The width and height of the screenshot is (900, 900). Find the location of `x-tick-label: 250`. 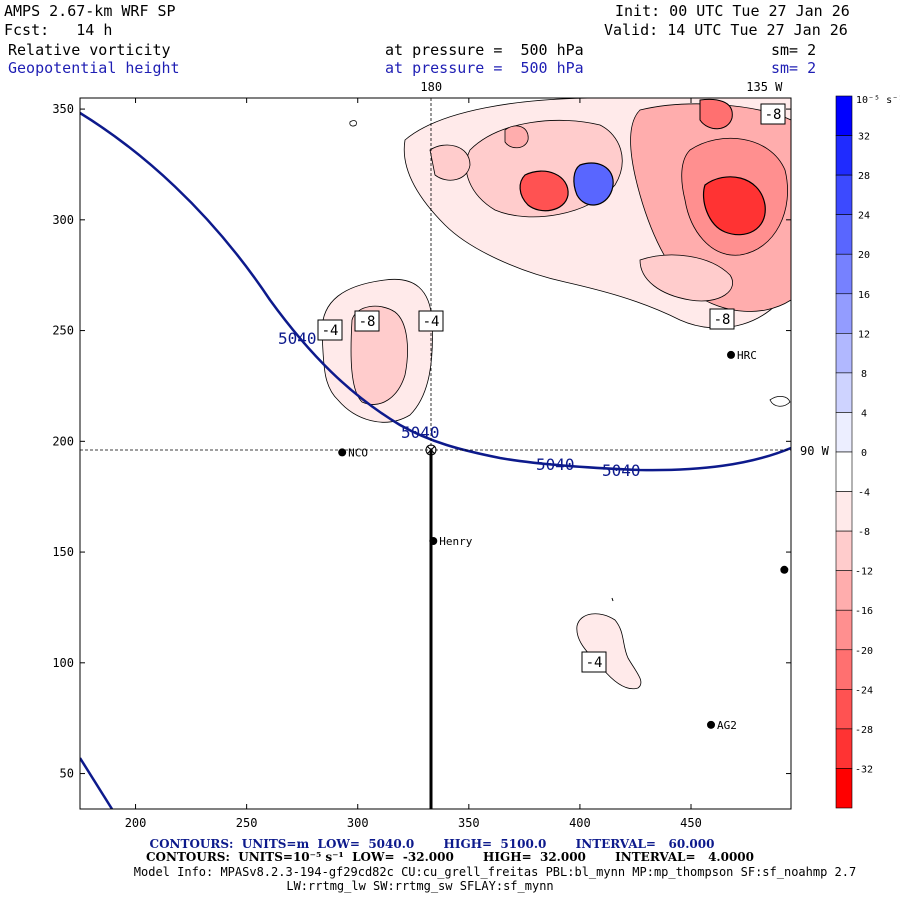

x-tick-label: 250 is located at coordinates (247, 823).